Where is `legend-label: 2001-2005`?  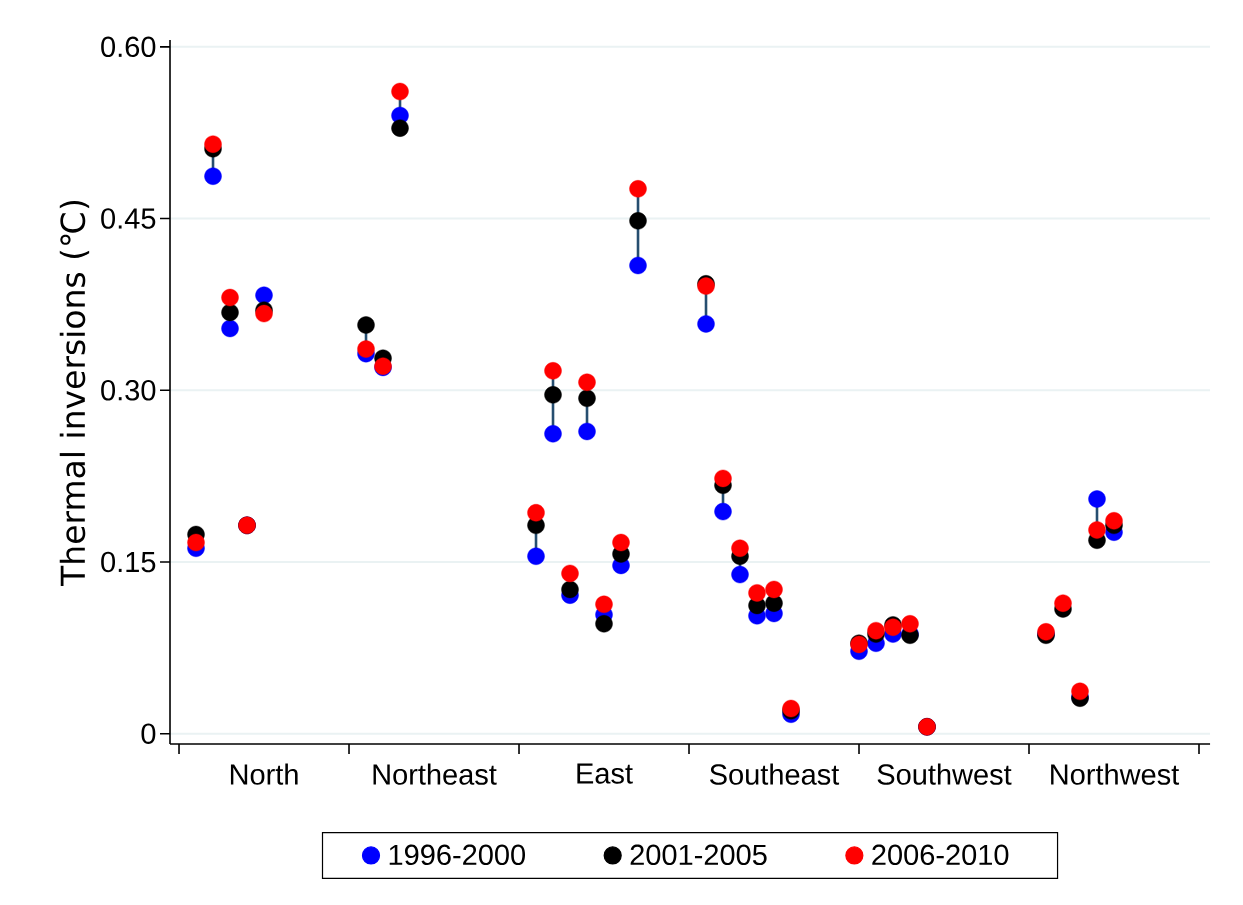 legend-label: 2001-2005 is located at coordinates (698, 855).